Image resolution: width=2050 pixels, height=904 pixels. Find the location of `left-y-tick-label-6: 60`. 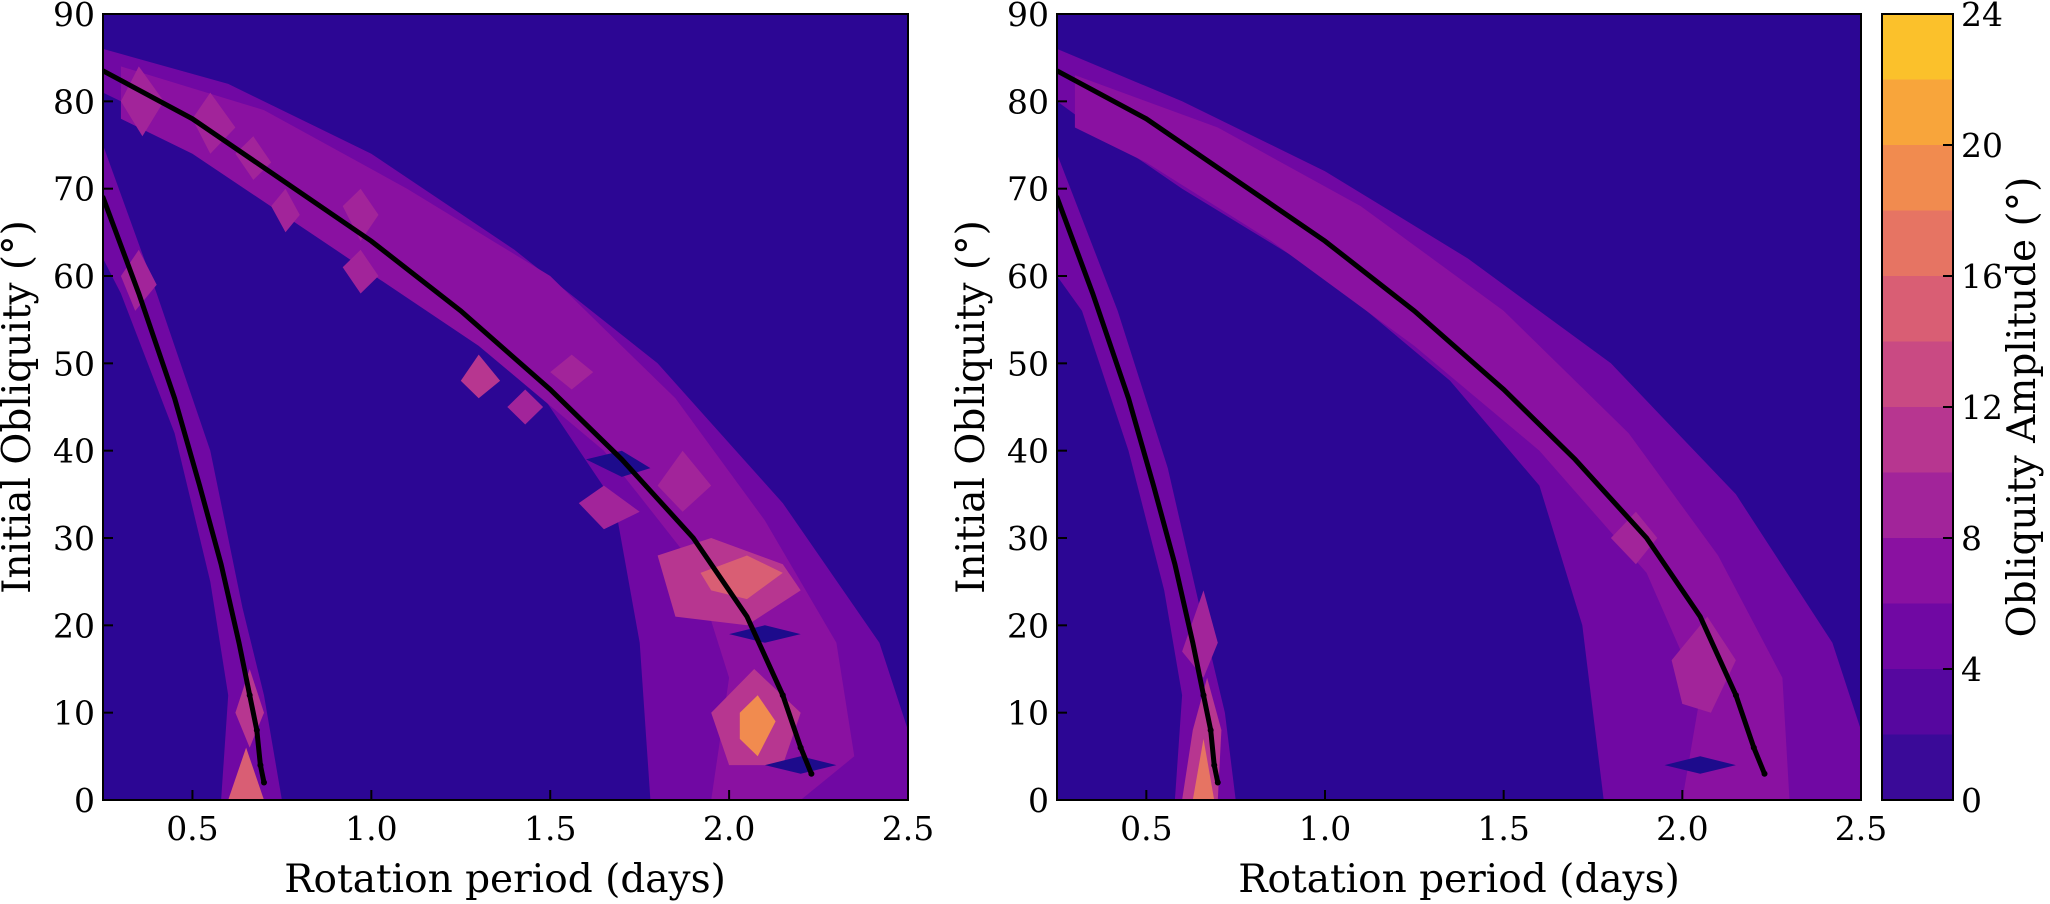

left-y-tick-label-6: 60 is located at coordinates (74, 276).